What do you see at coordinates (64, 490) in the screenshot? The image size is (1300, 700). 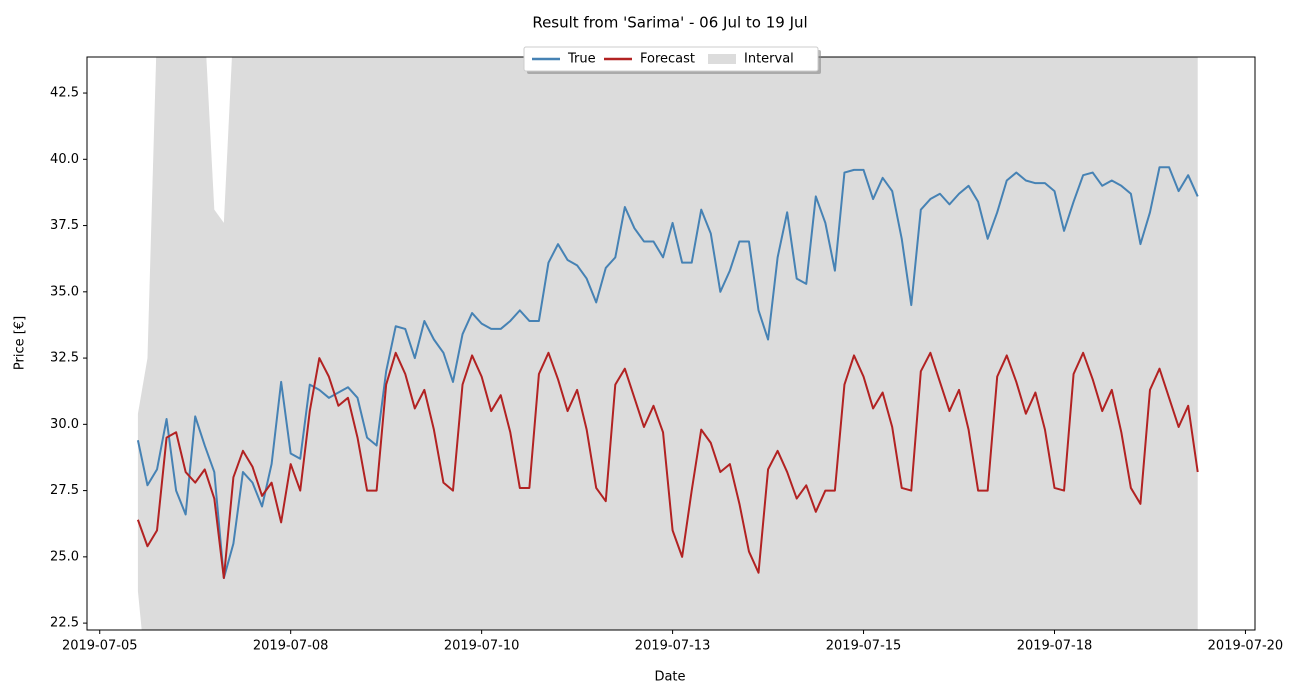 I see `y-tick-label: 27.5` at bounding box center [64, 490].